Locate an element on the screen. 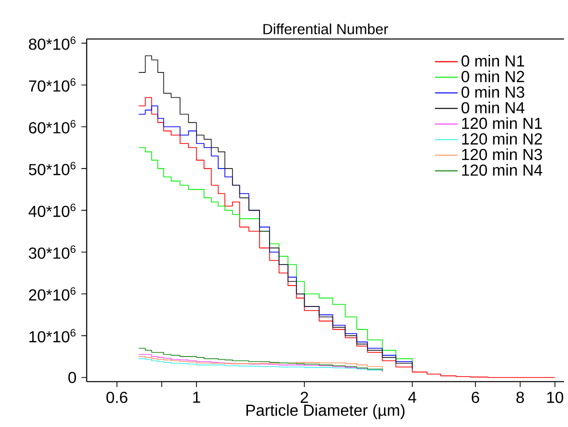 This screenshot has width=568, height=427. x-tick-label: 10 is located at coordinates (555, 398).